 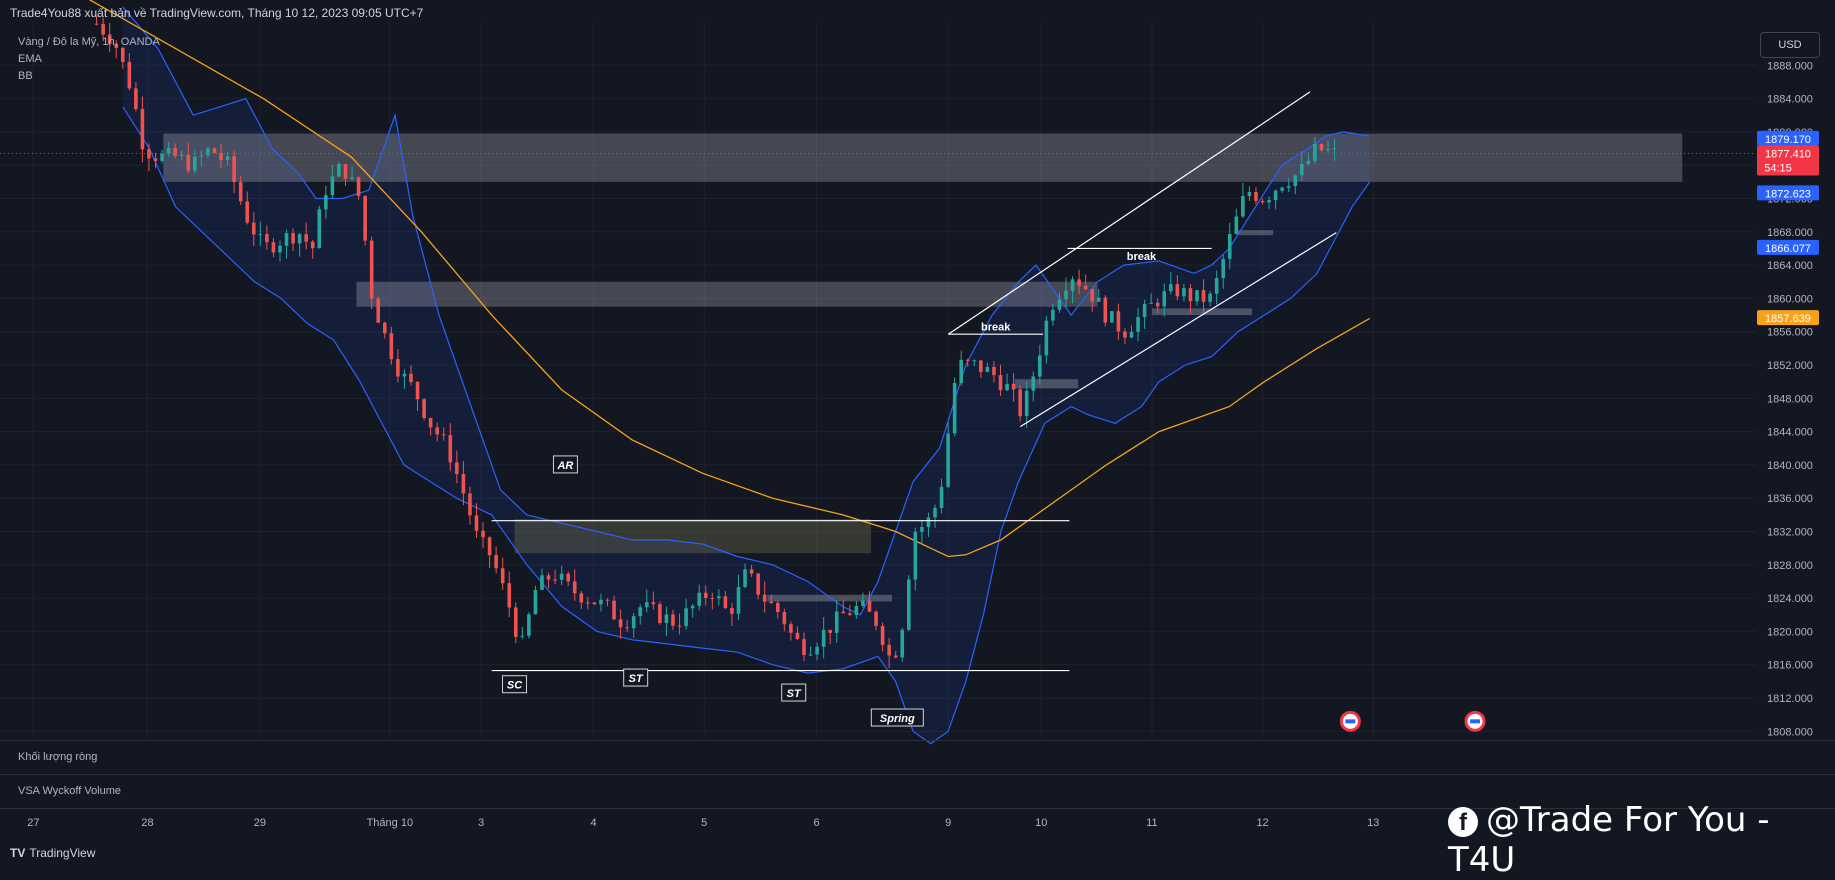 I want to click on symbol-title: Vàng / Đô la Mỹ, 1h, OANDA, so click(x=89, y=42).